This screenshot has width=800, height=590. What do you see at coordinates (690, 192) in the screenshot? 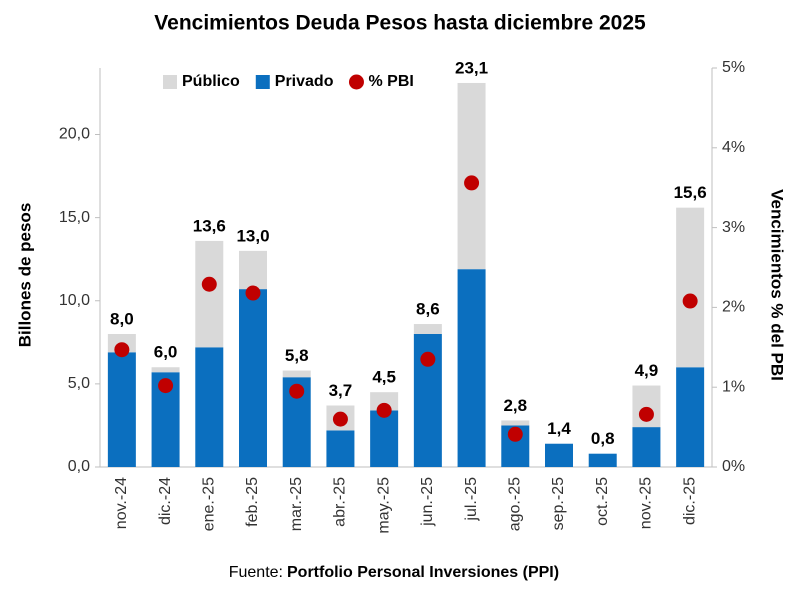
I see `value-label: 15,6` at bounding box center [690, 192].